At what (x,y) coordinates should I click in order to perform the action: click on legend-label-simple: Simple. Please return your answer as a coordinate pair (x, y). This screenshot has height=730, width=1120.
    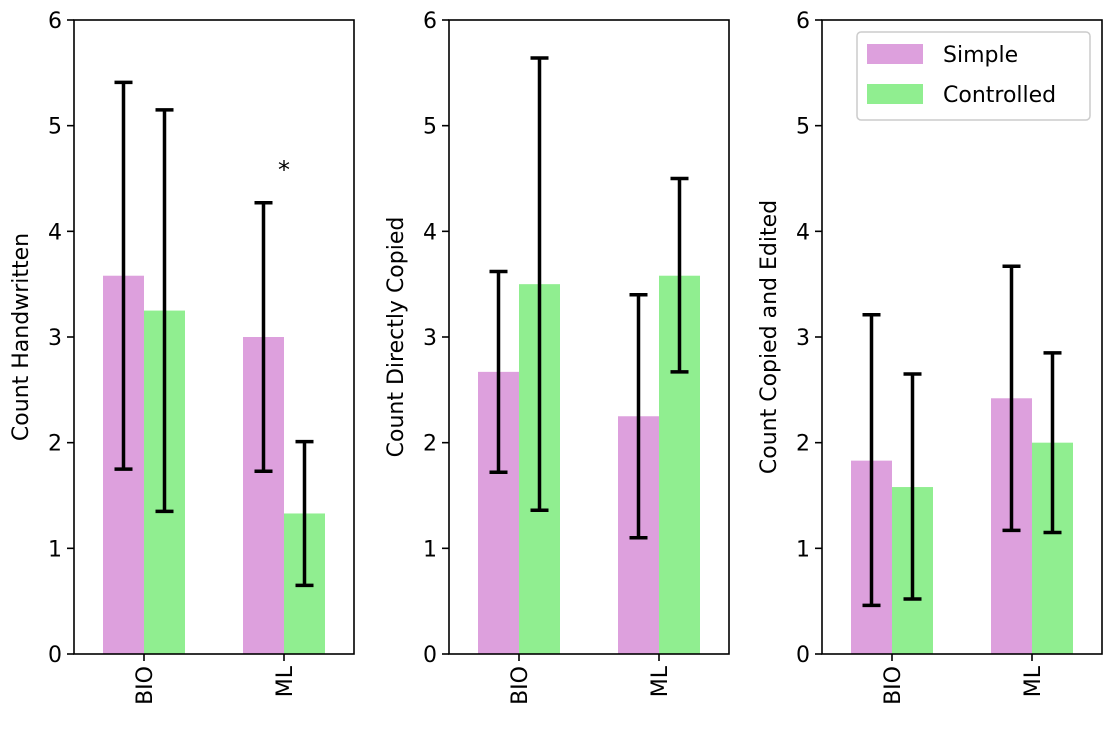
    Looking at the image, I should click on (980, 55).